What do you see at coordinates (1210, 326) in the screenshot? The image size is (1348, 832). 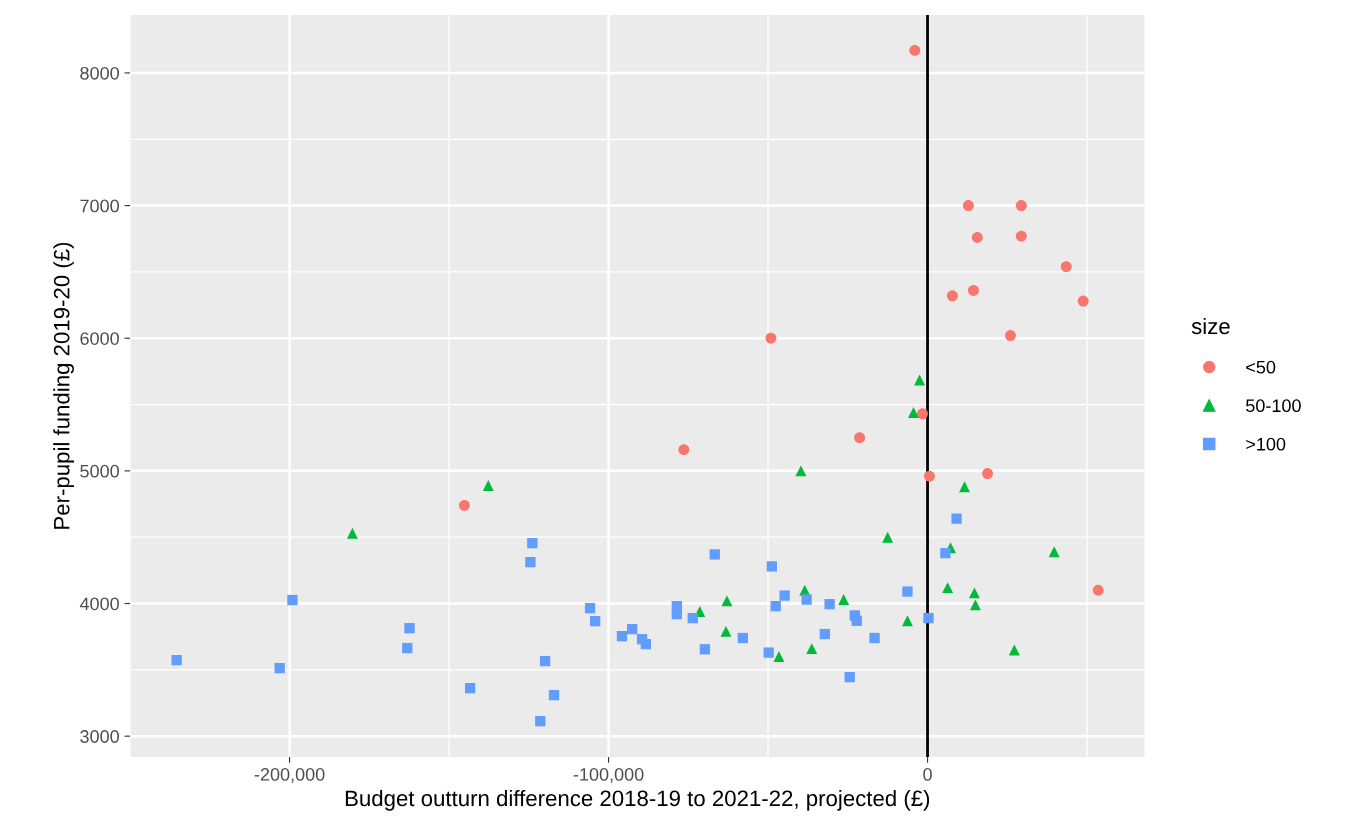 I see `legend-title: size` at bounding box center [1210, 326].